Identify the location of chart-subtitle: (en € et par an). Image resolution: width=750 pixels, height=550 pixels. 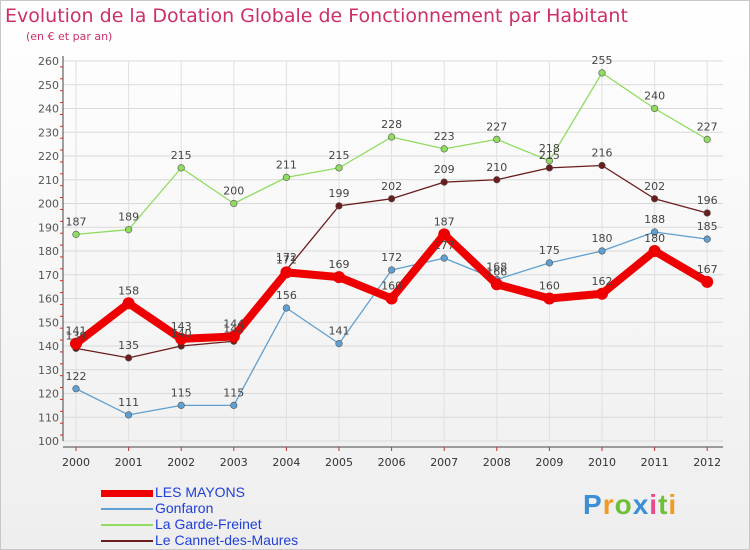
(69, 36).